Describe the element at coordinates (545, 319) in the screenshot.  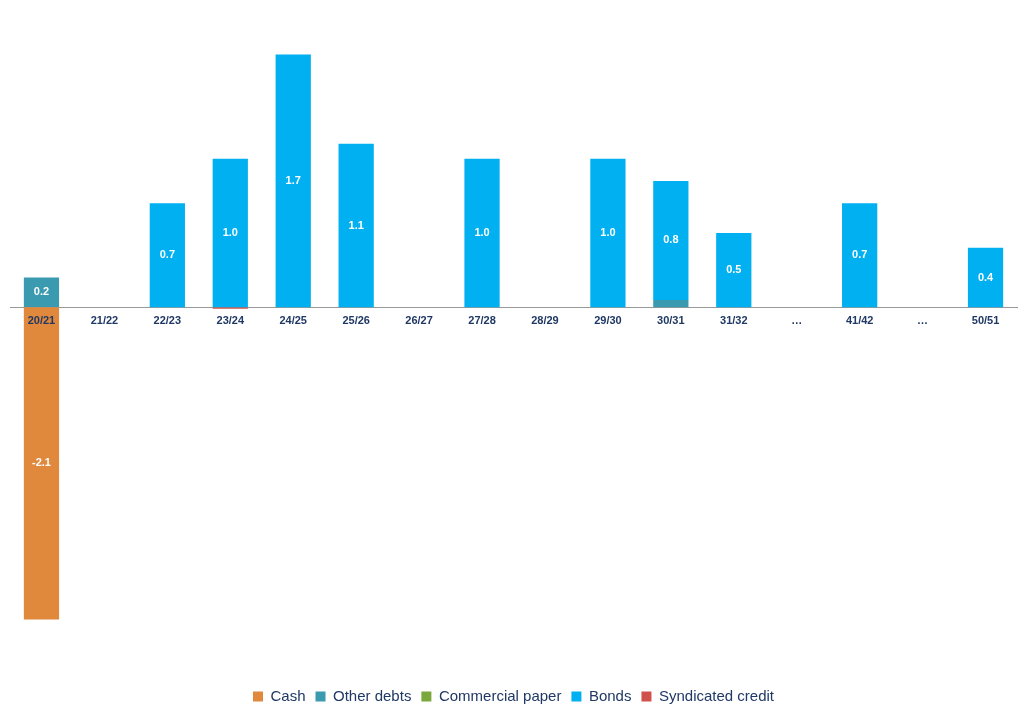
I see `x-tick-label: 28/29` at that location.